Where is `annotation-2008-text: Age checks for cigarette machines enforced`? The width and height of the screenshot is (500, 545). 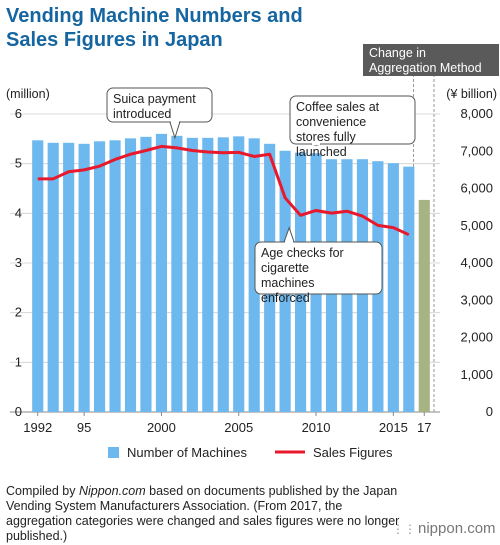
annotation-2008-text: Age checks for cigarette machines enforced is located at coordinates (302, 275).